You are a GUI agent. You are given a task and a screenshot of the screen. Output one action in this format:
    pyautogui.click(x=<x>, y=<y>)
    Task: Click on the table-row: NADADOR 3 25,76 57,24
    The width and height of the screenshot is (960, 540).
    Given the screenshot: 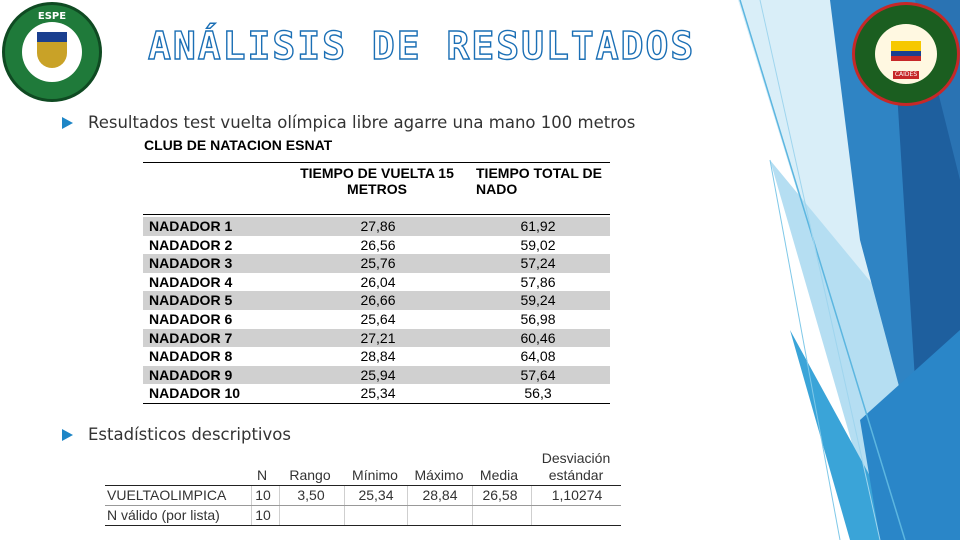 What is the action you would take?
    pyautogui.click(x=376, y=263)
    